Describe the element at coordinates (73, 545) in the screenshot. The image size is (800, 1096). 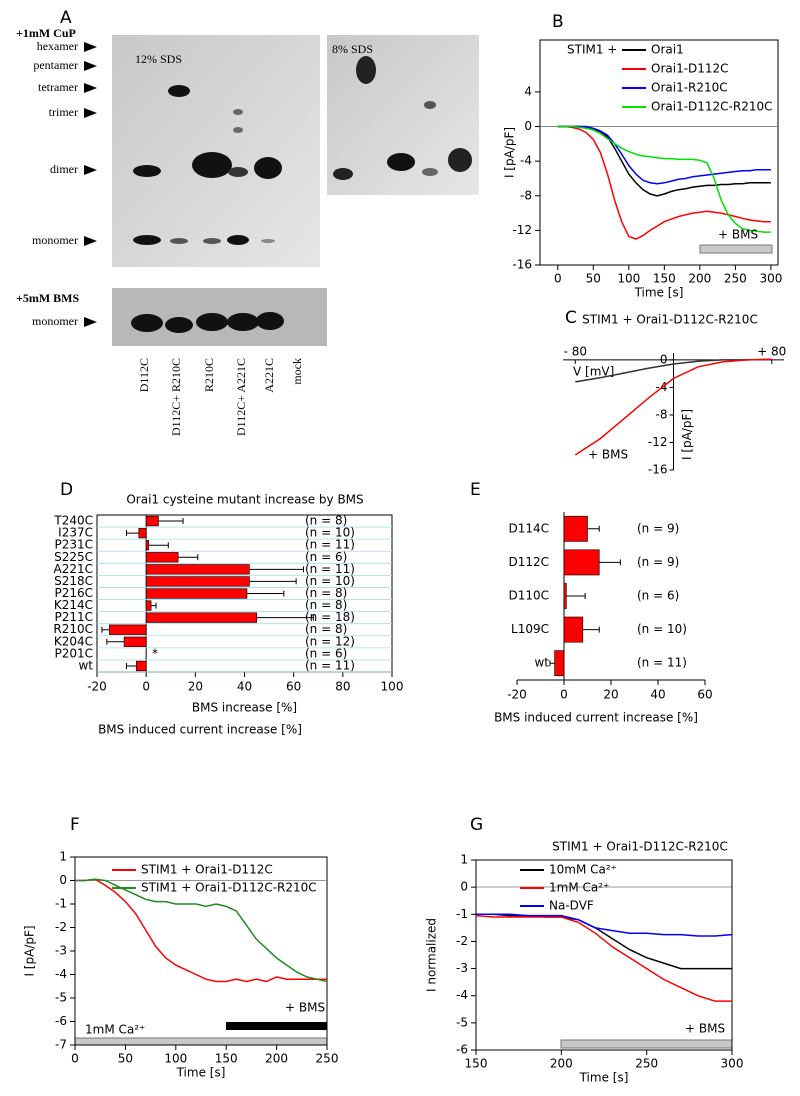
I see `category-label: P231C` at that location.